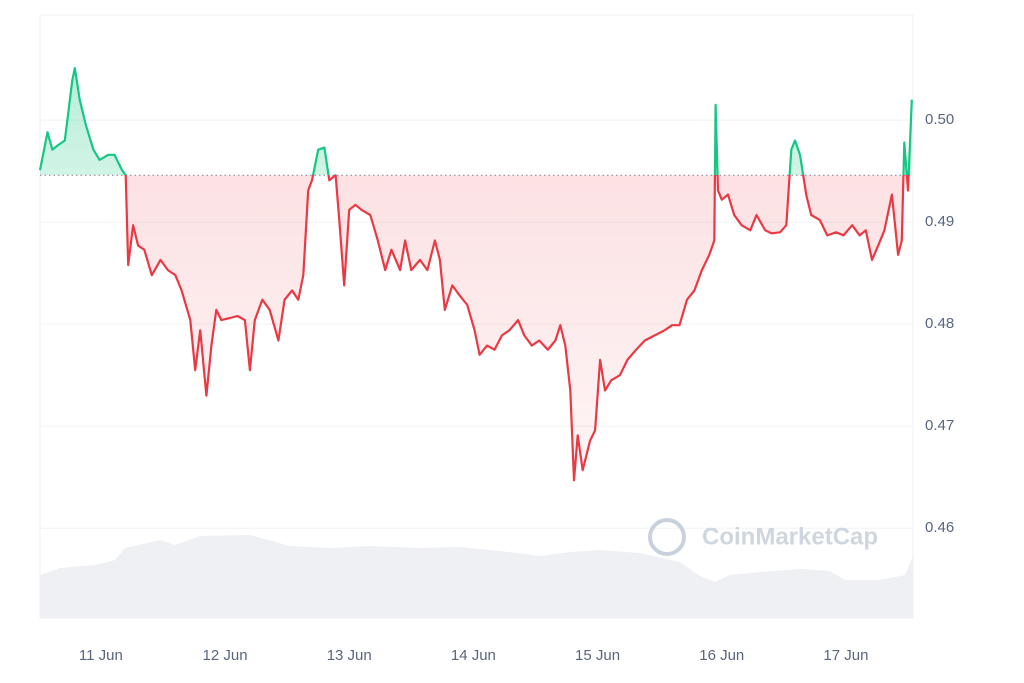  What do you see at coordinates (721, 655) in the screenshot?
I see `x-tick-label: 16 Jun` at bounding box center [721, 655].